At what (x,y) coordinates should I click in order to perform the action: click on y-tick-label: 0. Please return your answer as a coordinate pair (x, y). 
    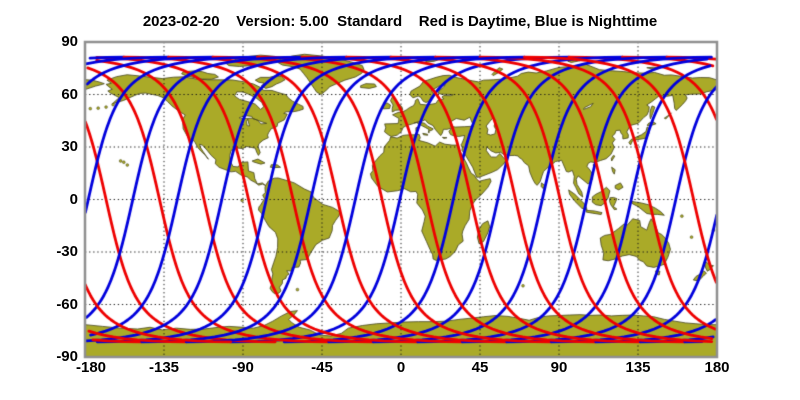
    Looking at the image, I should click on (73, 199).